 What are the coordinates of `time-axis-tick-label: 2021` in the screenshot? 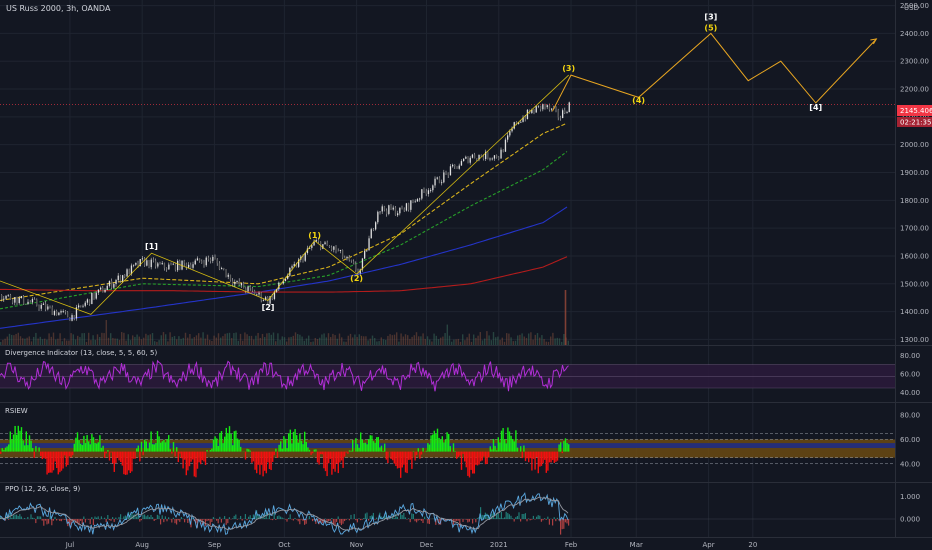 It's located at (499, 545).